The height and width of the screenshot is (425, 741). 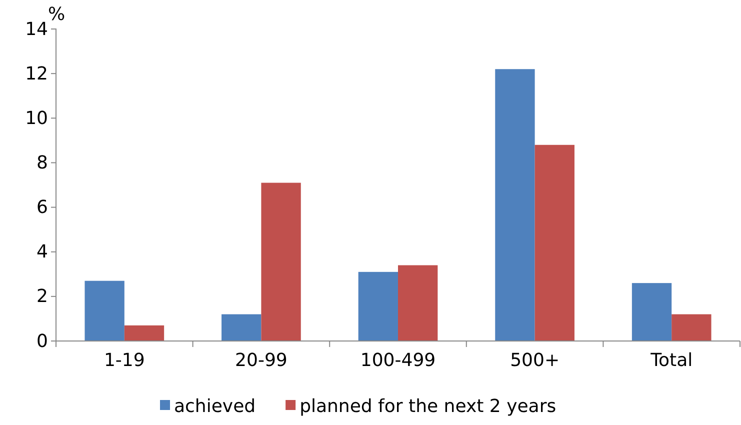 What do you see at coordinates (428, 406) in the screenshot?
I see `legend-label: planned for the next 2 years` at bounding box center [428, 406].